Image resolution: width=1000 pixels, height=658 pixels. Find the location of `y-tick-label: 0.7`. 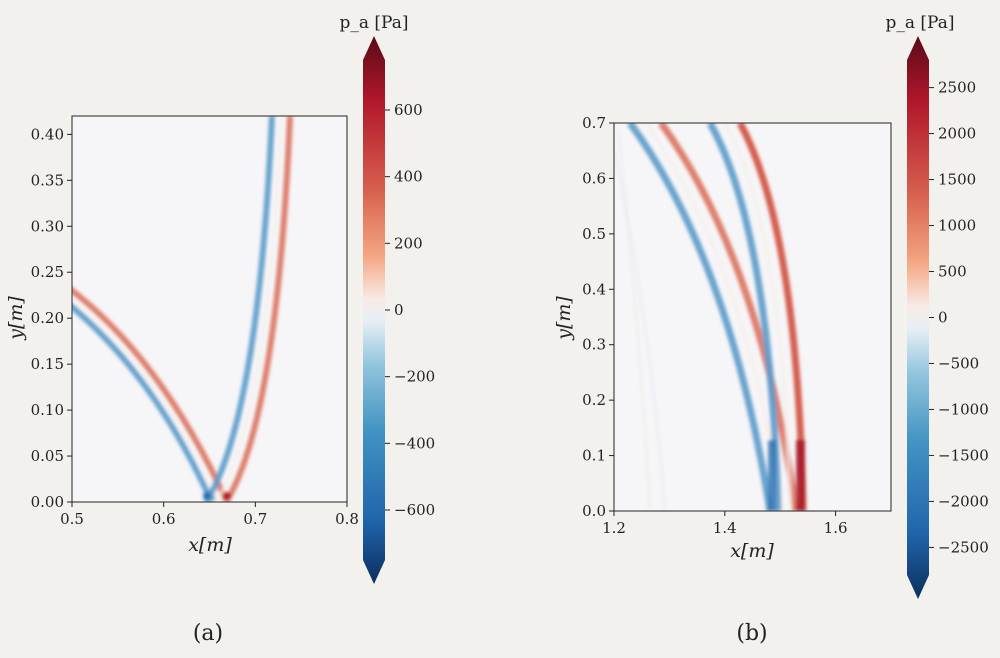

y-tick-label: 0.7 is located at coordinates (594, 123).